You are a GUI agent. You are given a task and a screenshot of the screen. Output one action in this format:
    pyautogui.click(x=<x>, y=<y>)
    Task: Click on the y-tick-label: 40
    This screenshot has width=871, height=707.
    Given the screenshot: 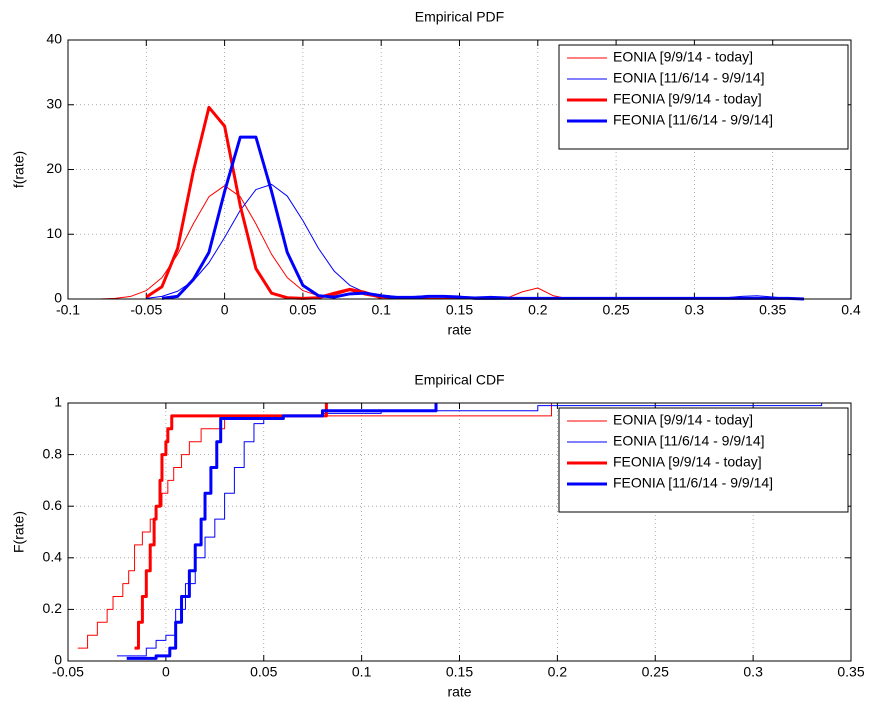 What is the action you would take?
    pyautogui.click(x=54, y=39)
    